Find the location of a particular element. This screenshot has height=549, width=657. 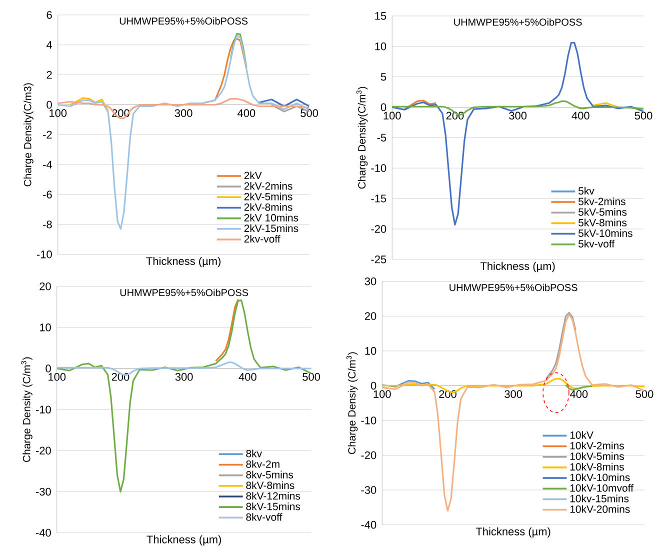

legend-label: 8kv is located at coordinates (254, 454).